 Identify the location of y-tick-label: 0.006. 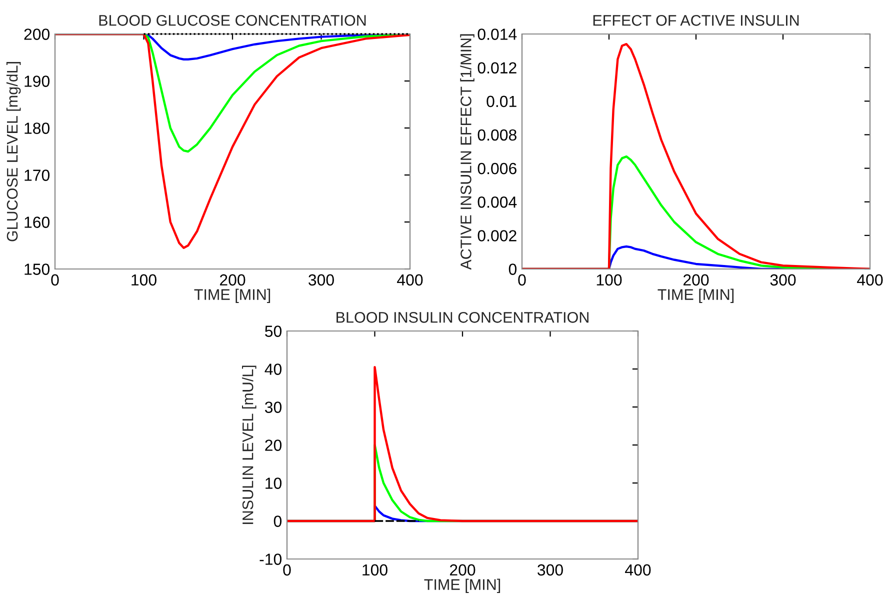
(497, 168).